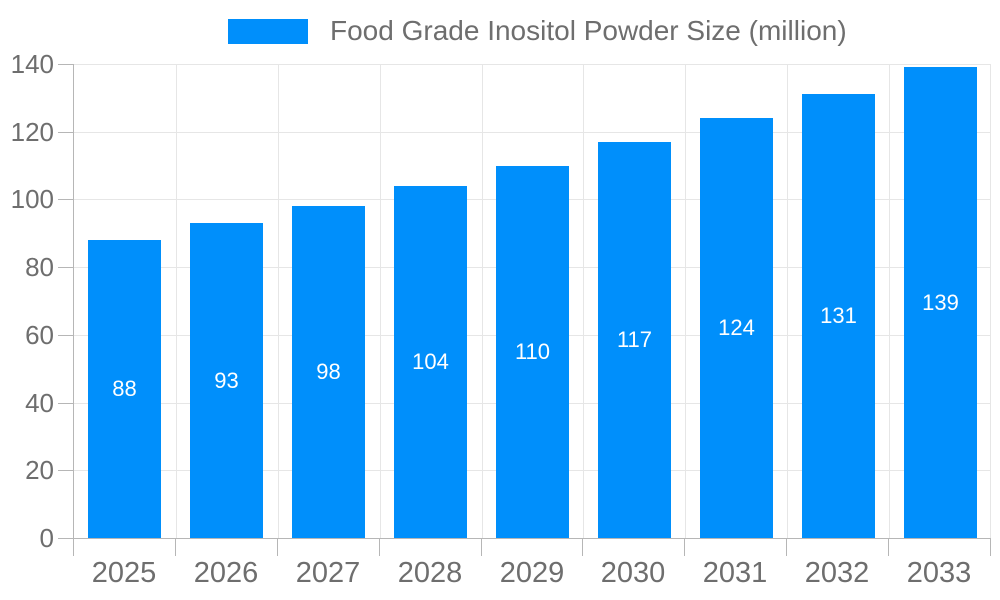 This screenshot has height=600, width=1000. Describe the element at coordinates (939, 573) in the screenshot. I see `x-axis-label: 2033` at that location.